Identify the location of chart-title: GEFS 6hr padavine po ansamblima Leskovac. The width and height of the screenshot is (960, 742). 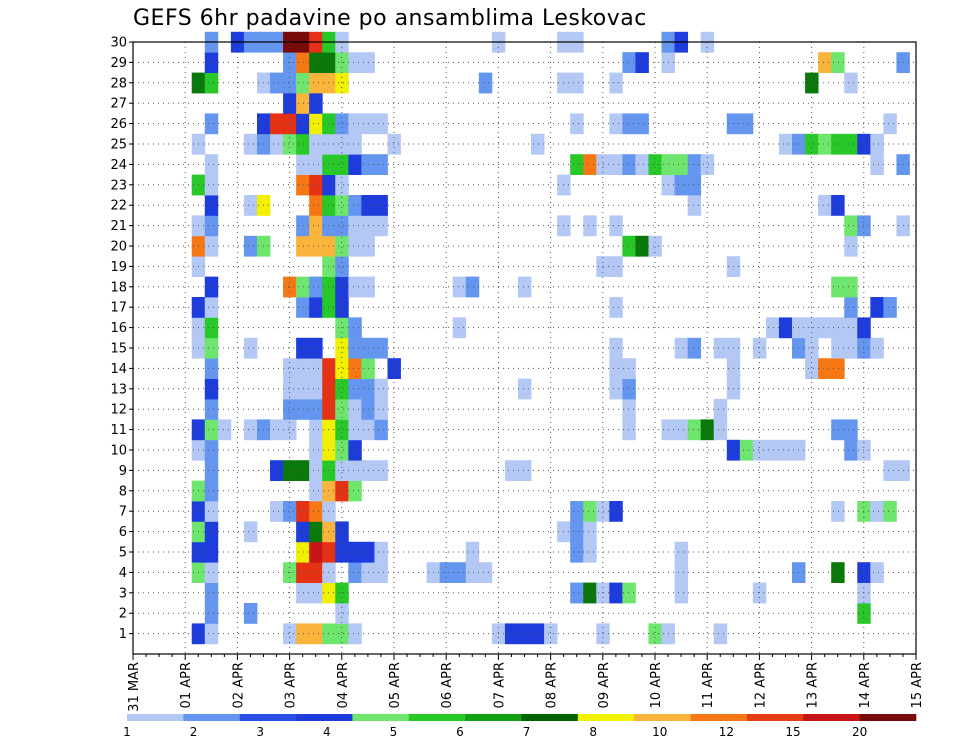
(390, 18).